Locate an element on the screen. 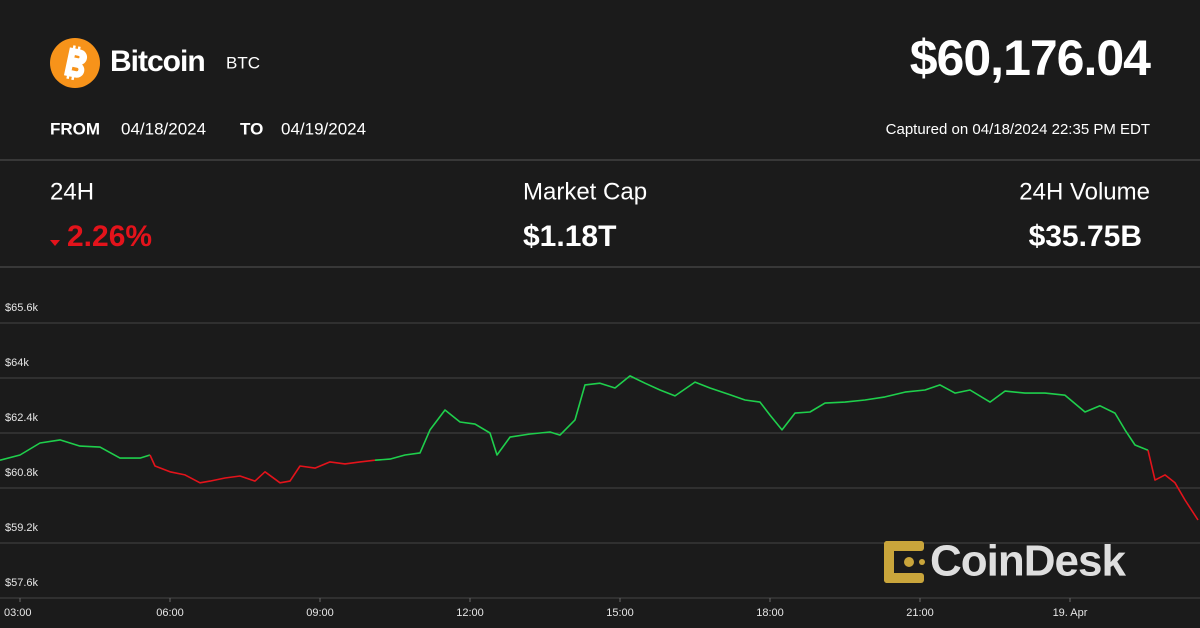 This screenshot has height=628, width=1200. x-tick-label: 18:00 is located at coordinates (770, 613).